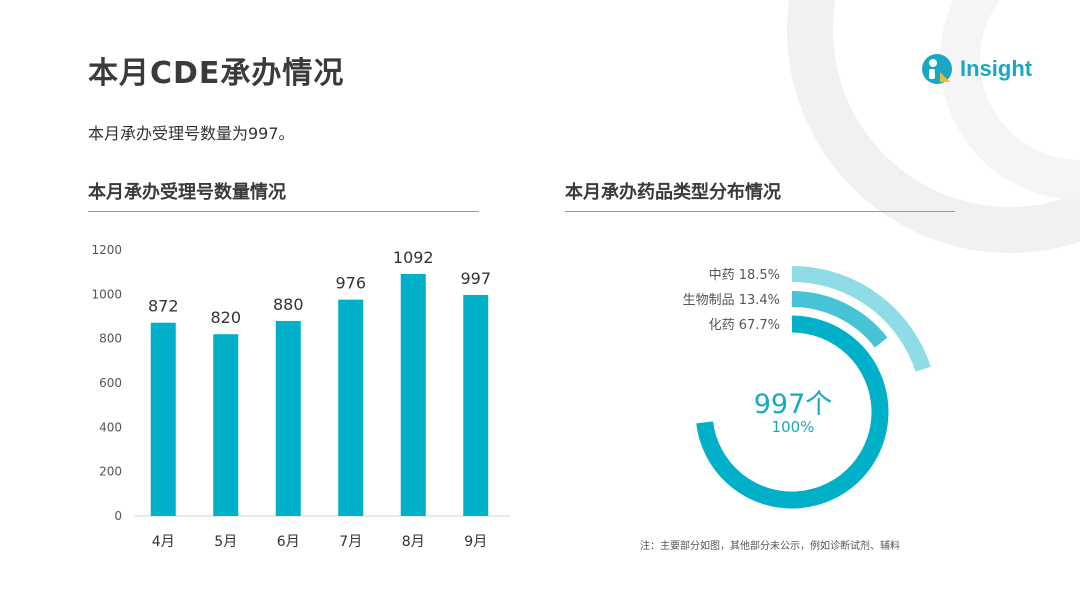  I want to click on arc-center-value: 997个, so click(793, 404).